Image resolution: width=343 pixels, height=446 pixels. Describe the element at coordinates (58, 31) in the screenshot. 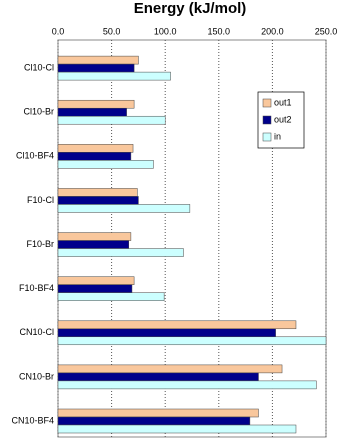

I see `x-tick-label: 0.0` at that location.